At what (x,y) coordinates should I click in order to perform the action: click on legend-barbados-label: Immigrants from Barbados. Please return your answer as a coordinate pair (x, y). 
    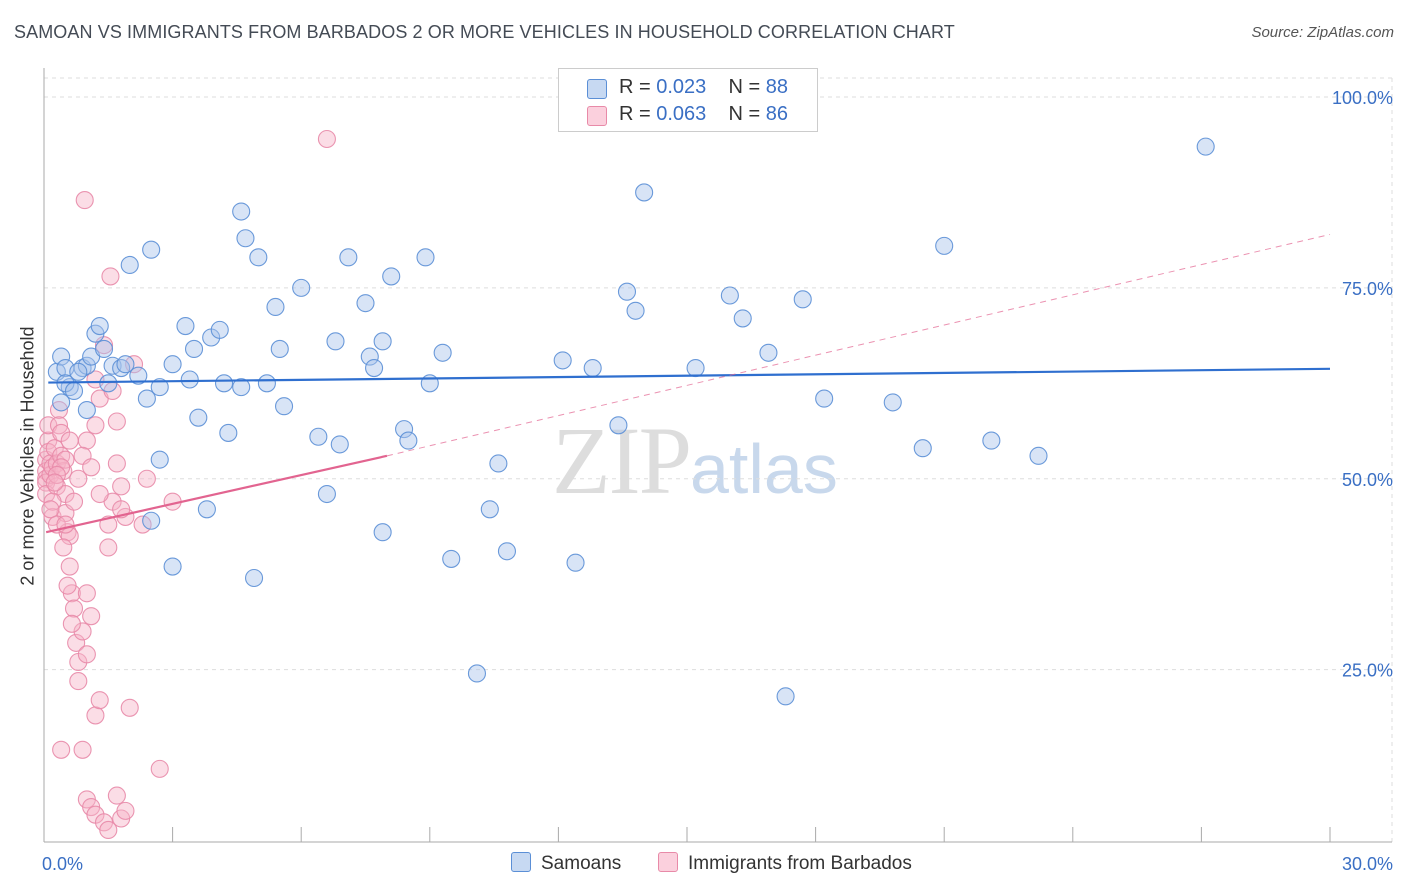
    Looking at the image, I should click on (800, 863).